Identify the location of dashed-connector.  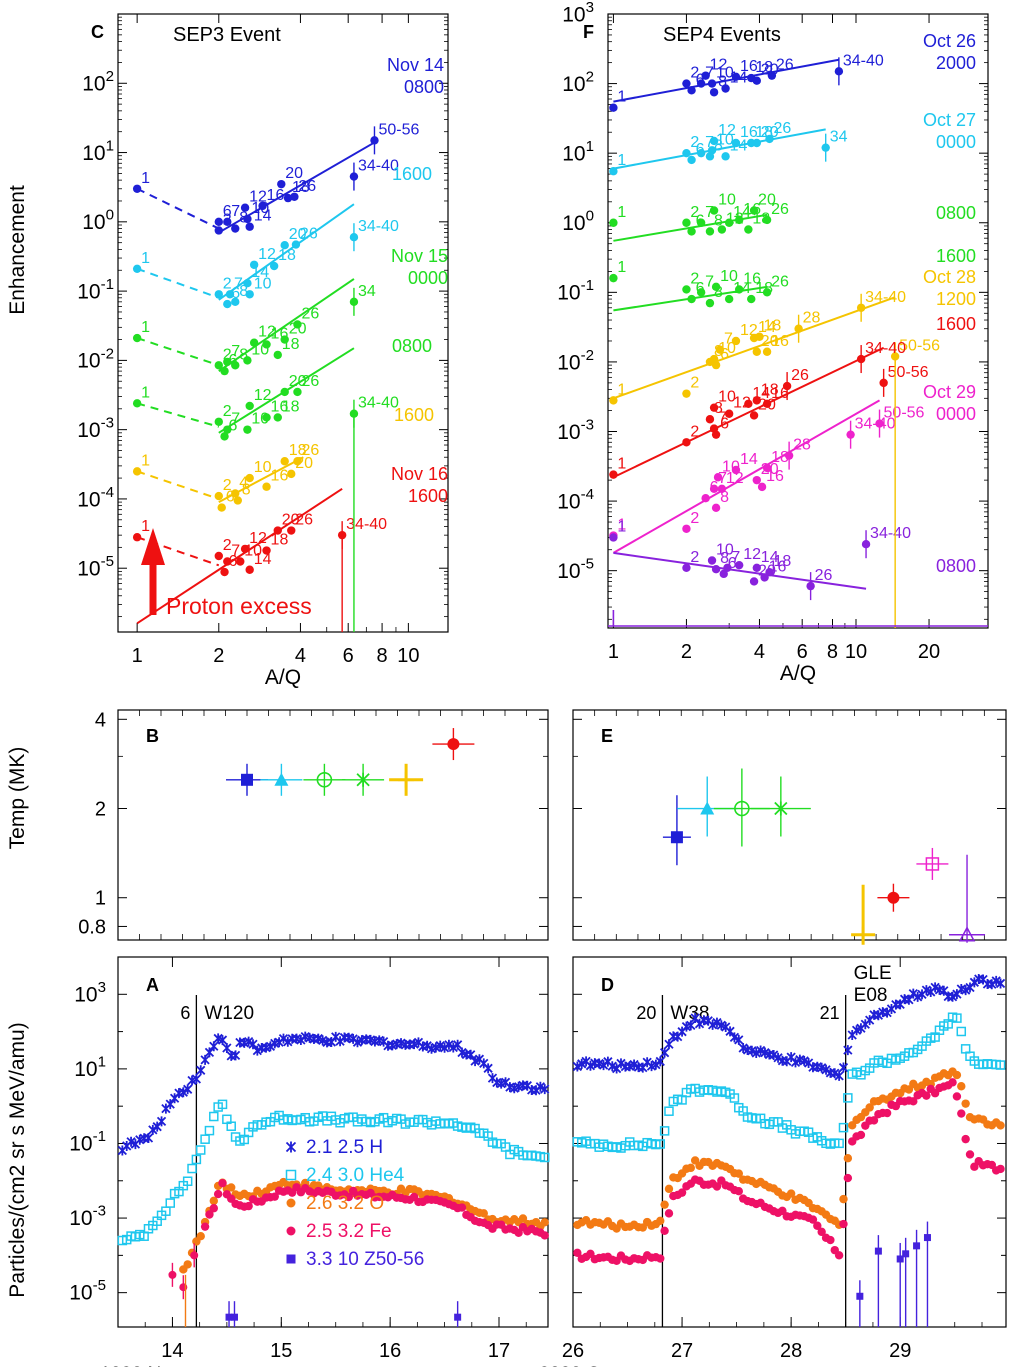
(178, 415).